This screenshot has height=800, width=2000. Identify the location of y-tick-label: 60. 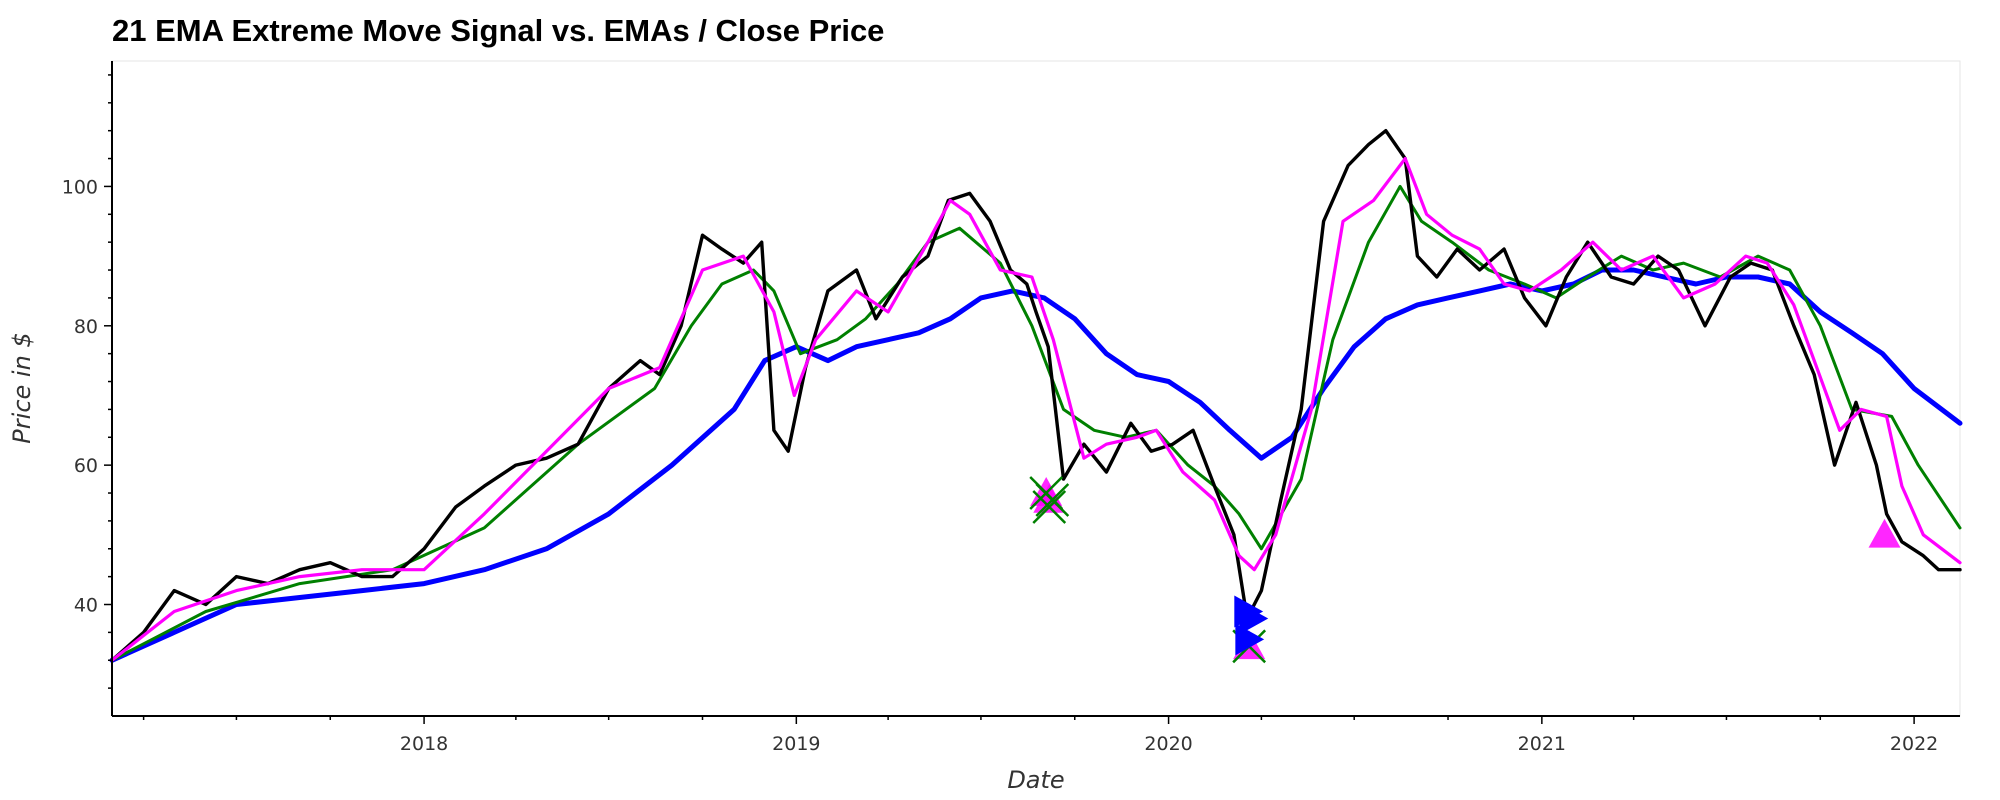
(86, 466).